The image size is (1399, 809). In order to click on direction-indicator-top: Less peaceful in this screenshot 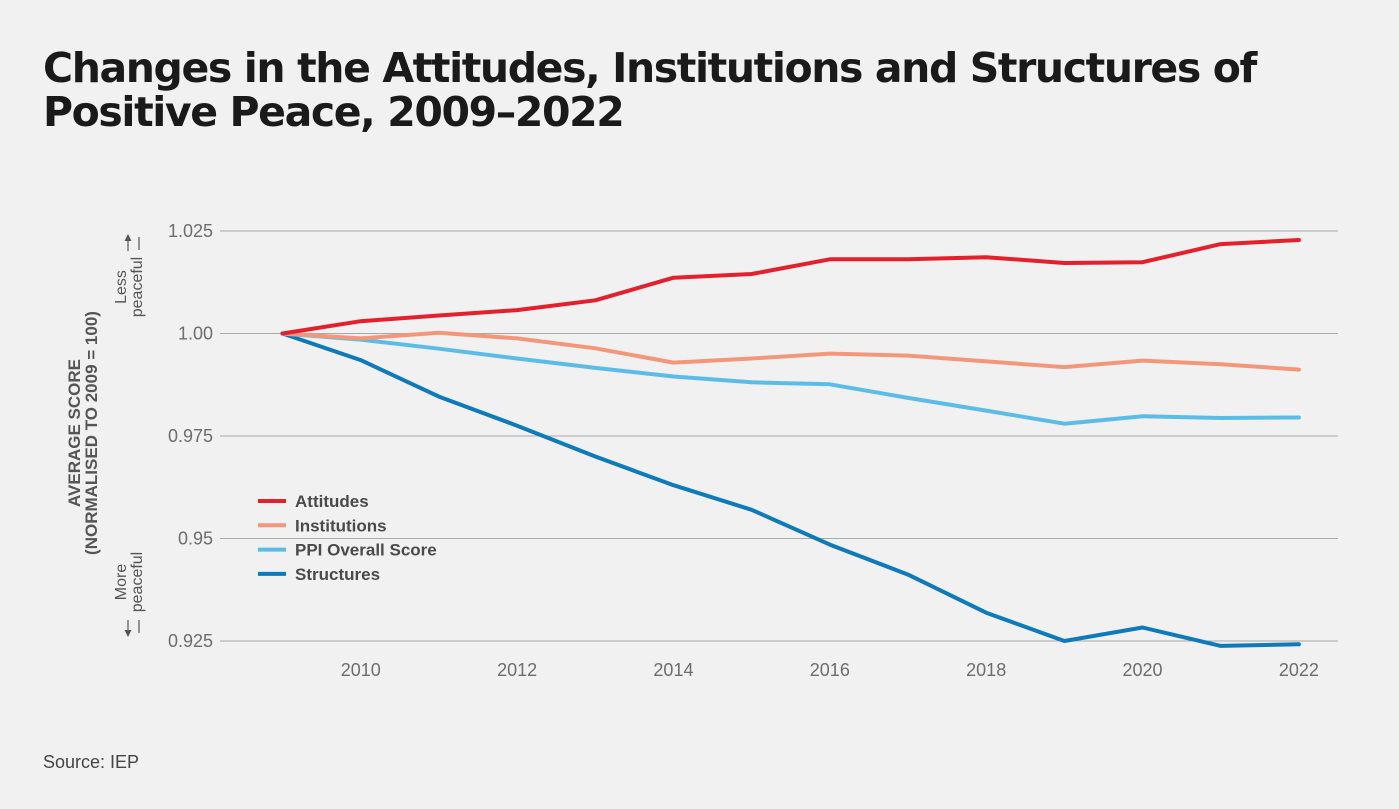, I will do `click(129, 275)`.